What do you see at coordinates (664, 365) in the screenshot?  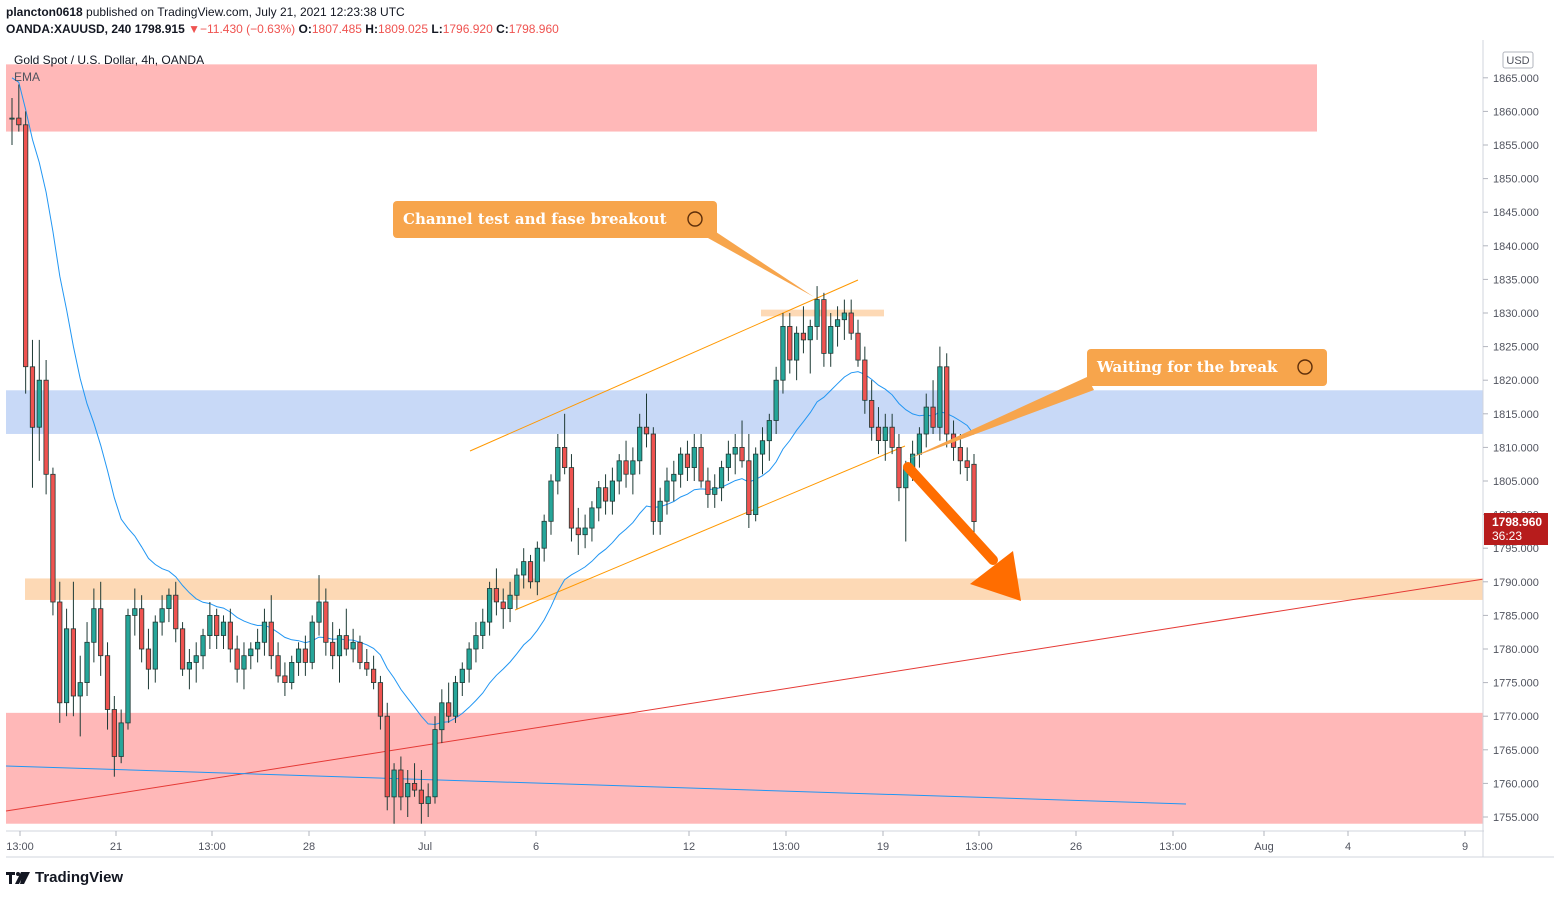 I see `channel-upper-line` at bounding box center [664, 365].